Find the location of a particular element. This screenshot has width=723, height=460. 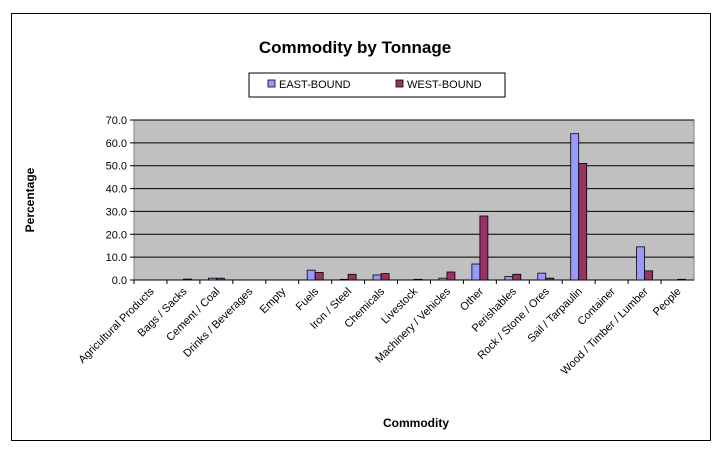

y-tick-label: 10.0 is located at coordinates (116, 258).